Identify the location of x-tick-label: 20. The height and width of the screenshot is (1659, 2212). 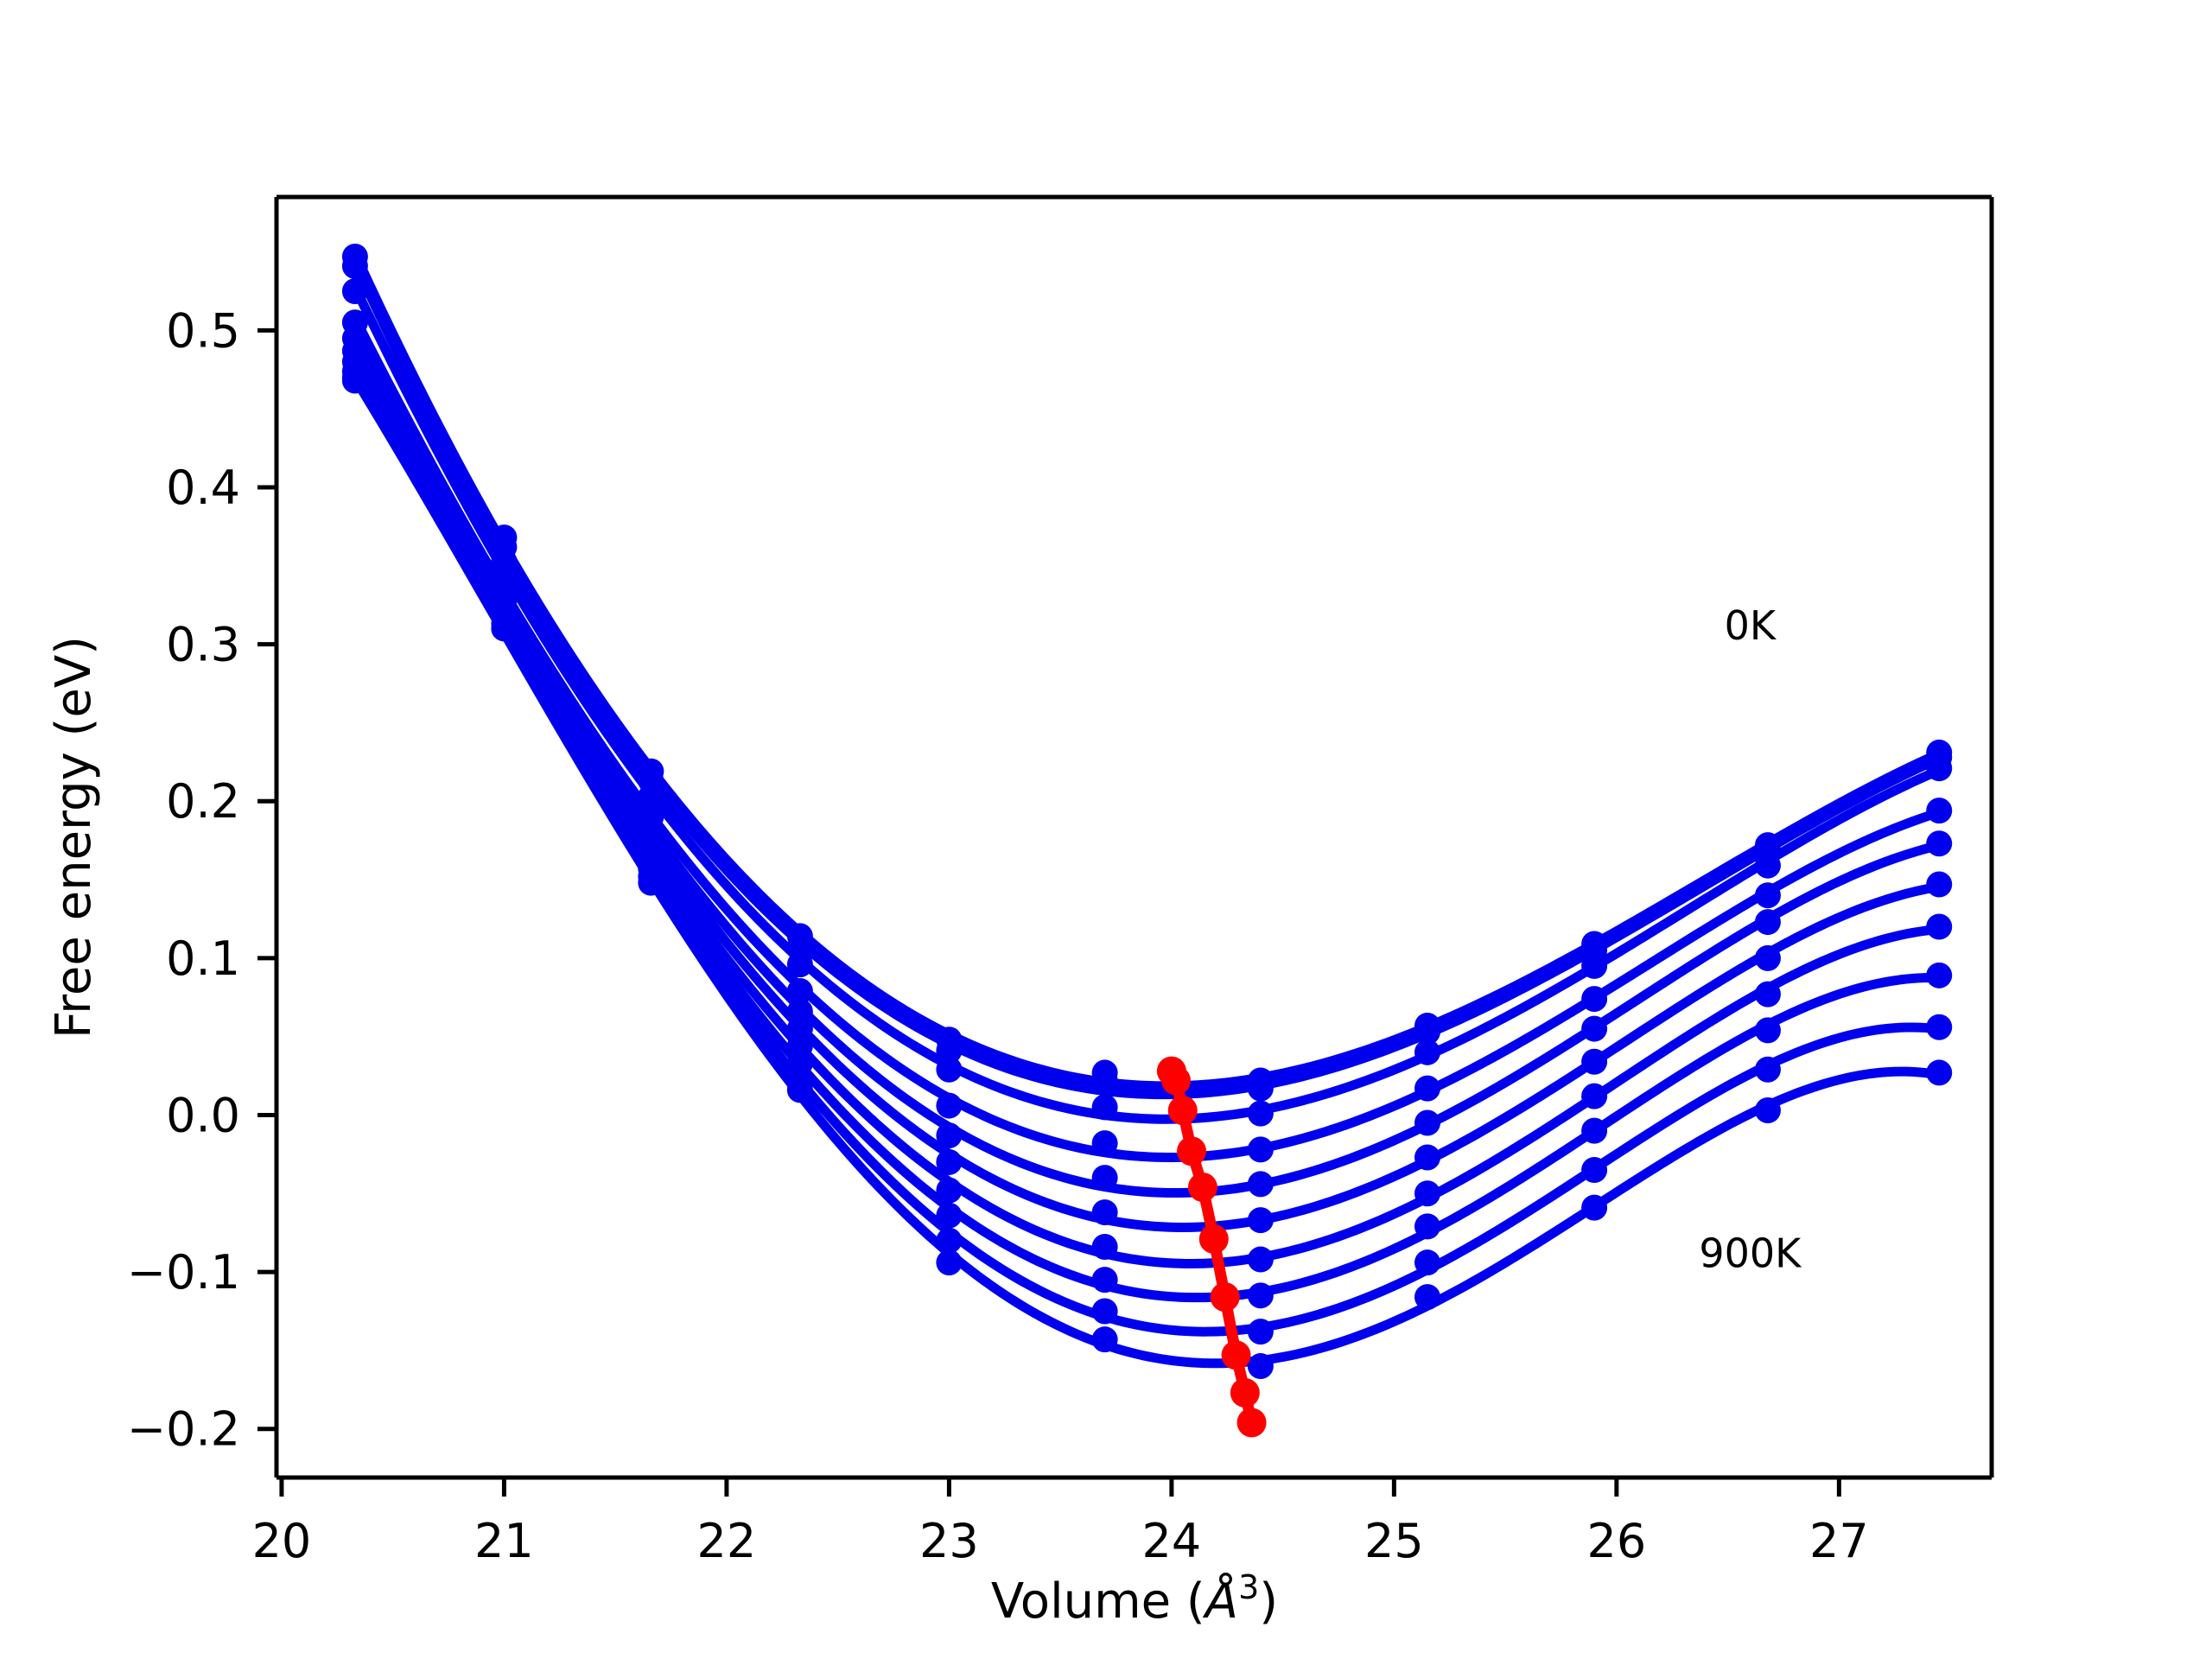
(282, 1541).